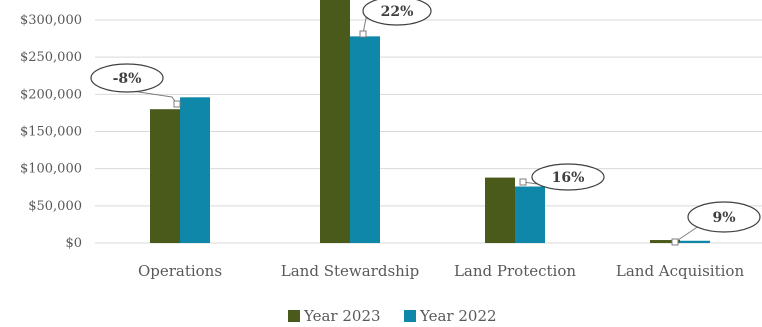 Image resolution: width=762 pixels, height=327 pixels. What do you see at coordinates (51, 169) in the screenshot?
I see `y-tick-label: $100,000` at bounding box center [51, 169].